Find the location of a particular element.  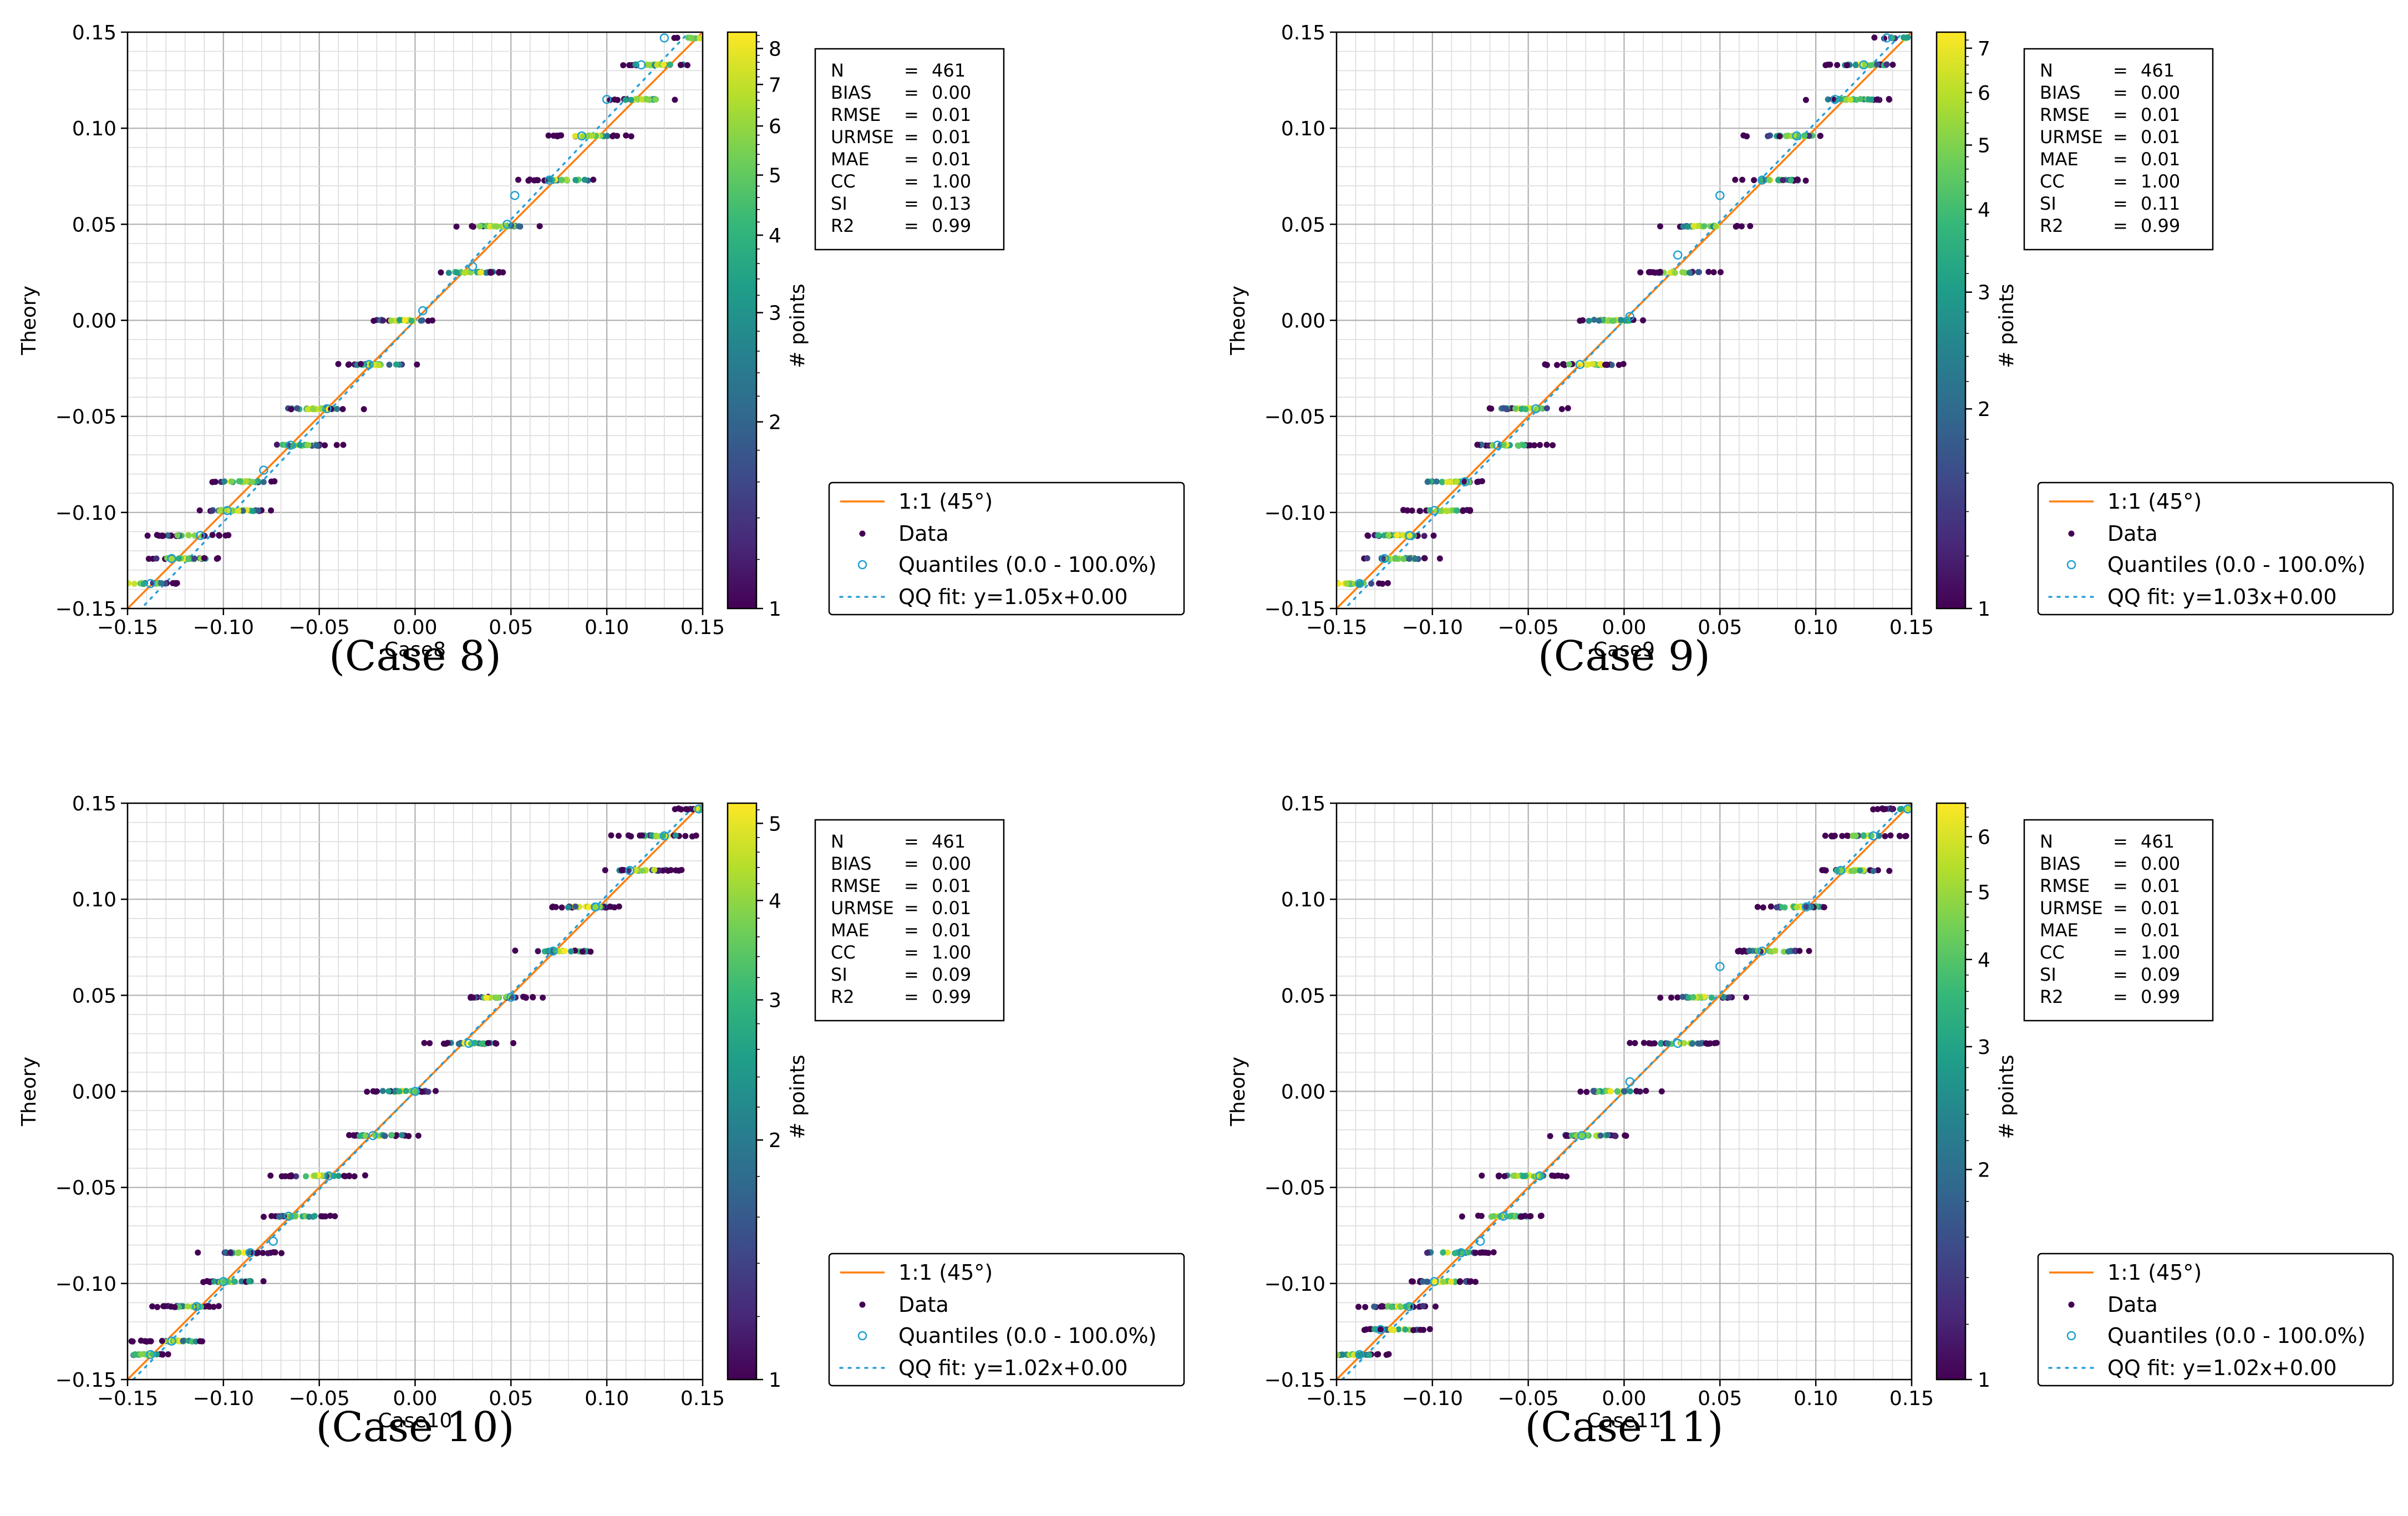

quantile-points is located at coordinates (1623, 311).